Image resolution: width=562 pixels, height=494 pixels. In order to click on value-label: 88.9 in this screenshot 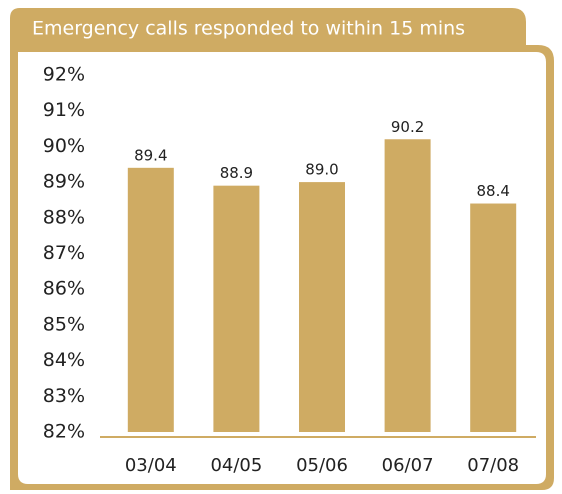, I will do `click(236, 173)`.